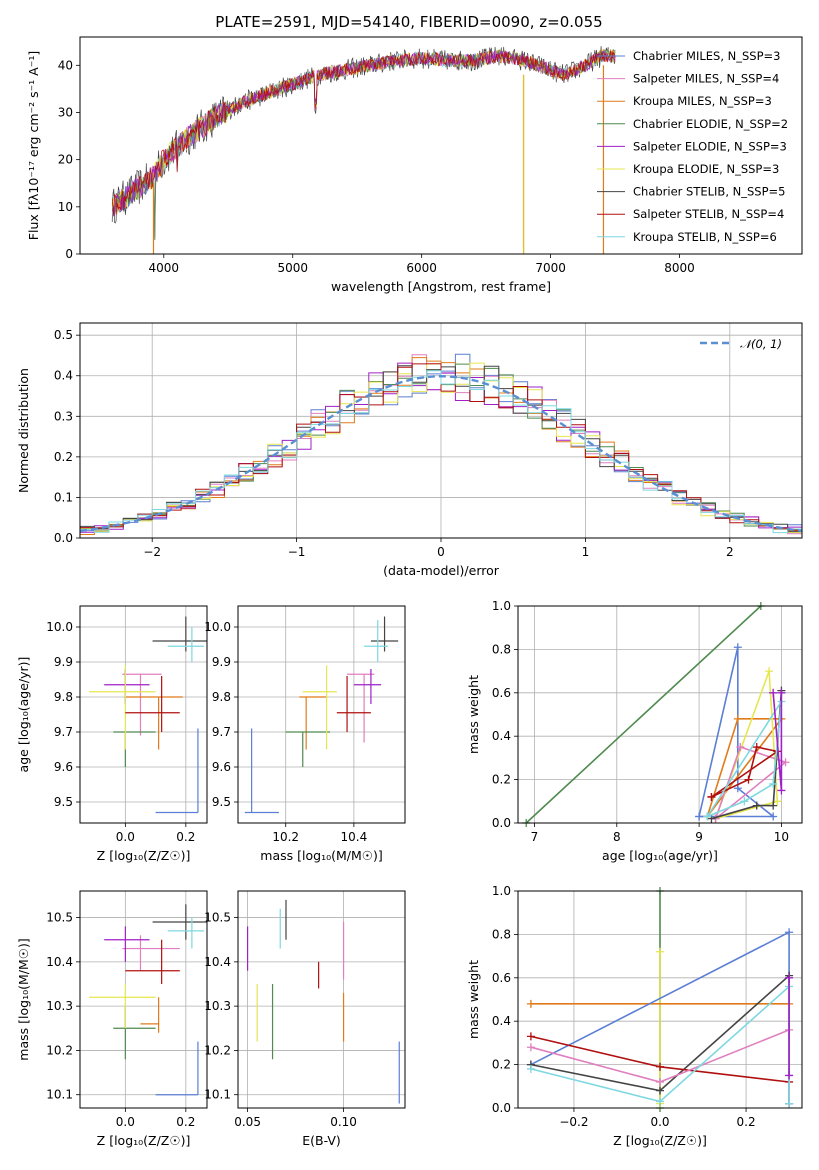  What do you see at coordinates (501, 978) in the screenshot?
I see `y-tick-label: 0.6` at bounding box center [501, 978].